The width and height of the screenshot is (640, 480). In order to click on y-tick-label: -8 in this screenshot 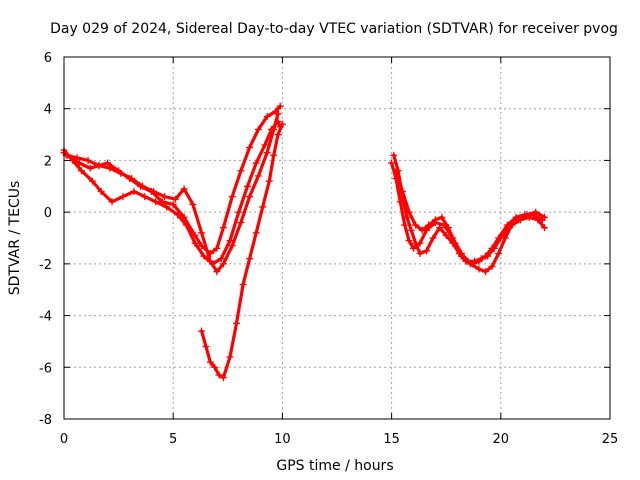, I will do `click(45, 420)`.